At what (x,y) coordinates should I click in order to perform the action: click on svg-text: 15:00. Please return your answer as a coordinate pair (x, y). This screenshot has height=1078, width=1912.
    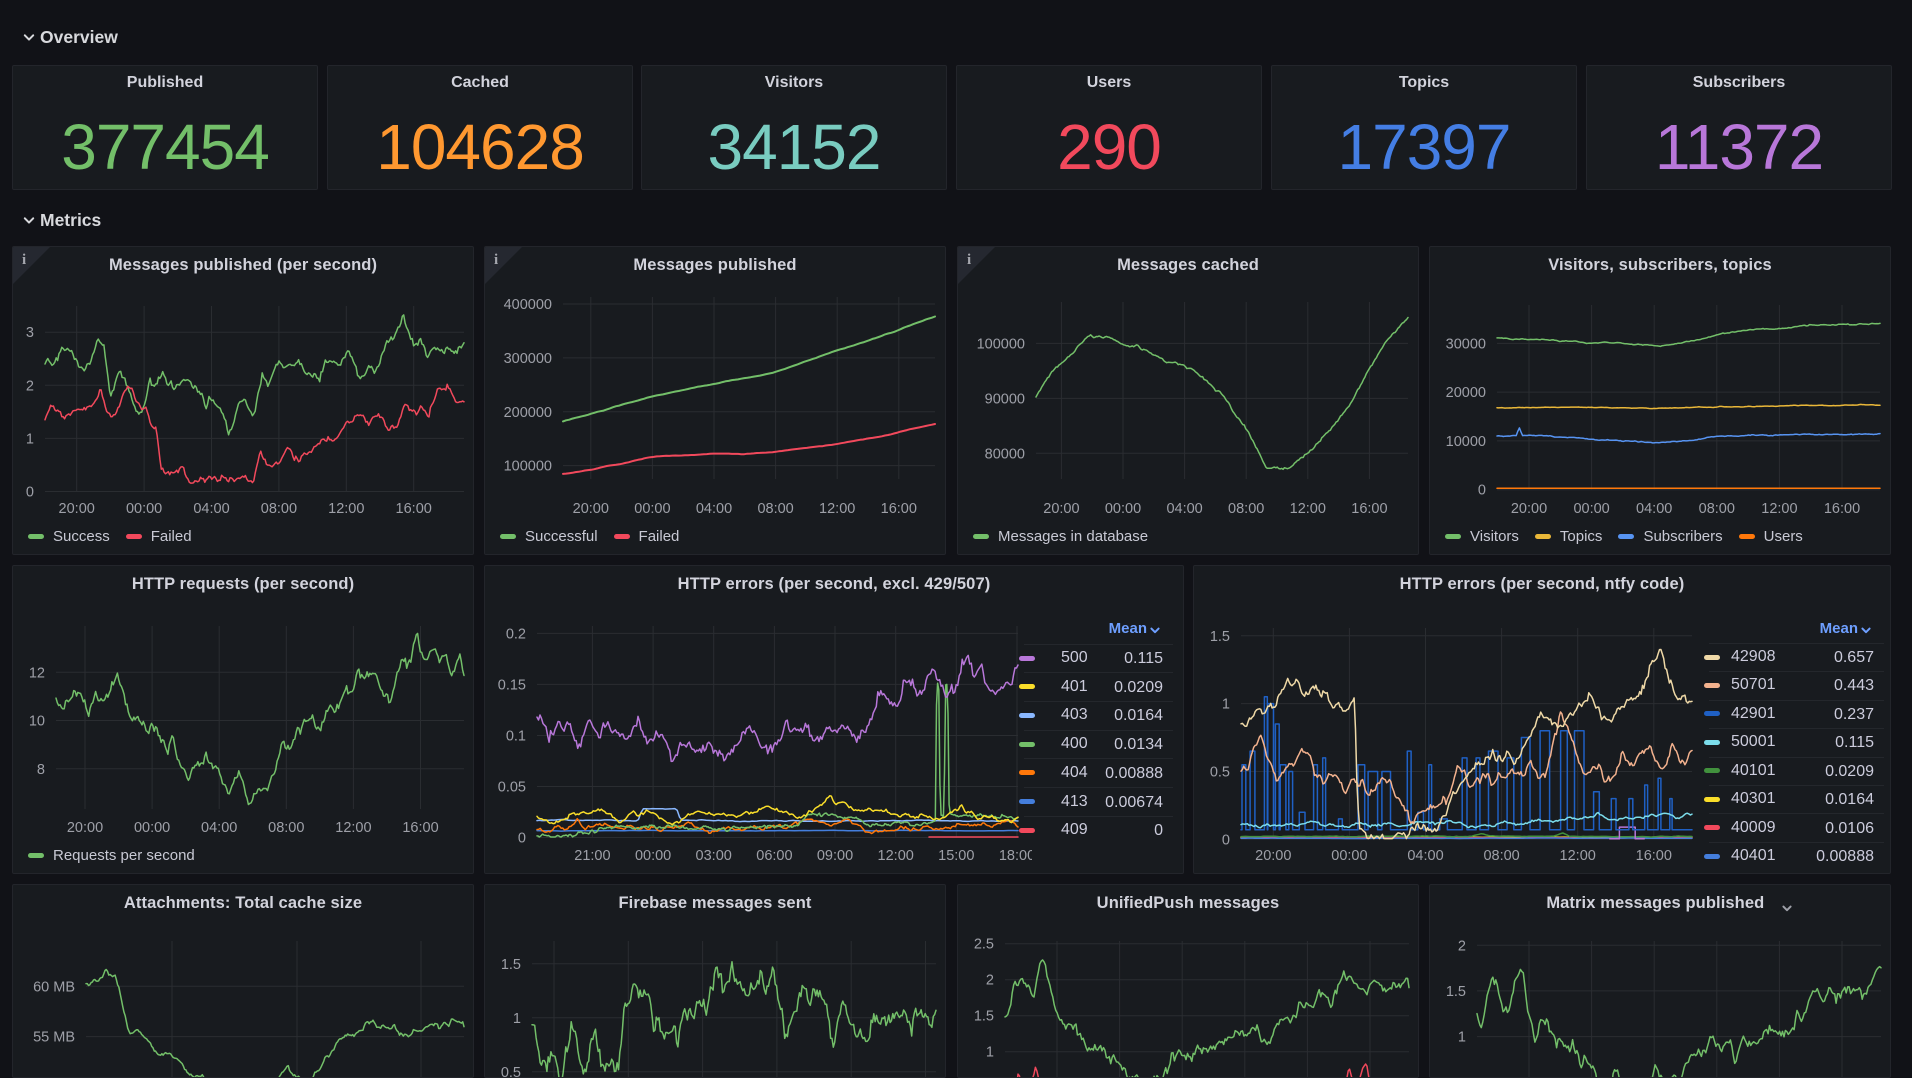
    Looking at the image, I should click on (956, 856).